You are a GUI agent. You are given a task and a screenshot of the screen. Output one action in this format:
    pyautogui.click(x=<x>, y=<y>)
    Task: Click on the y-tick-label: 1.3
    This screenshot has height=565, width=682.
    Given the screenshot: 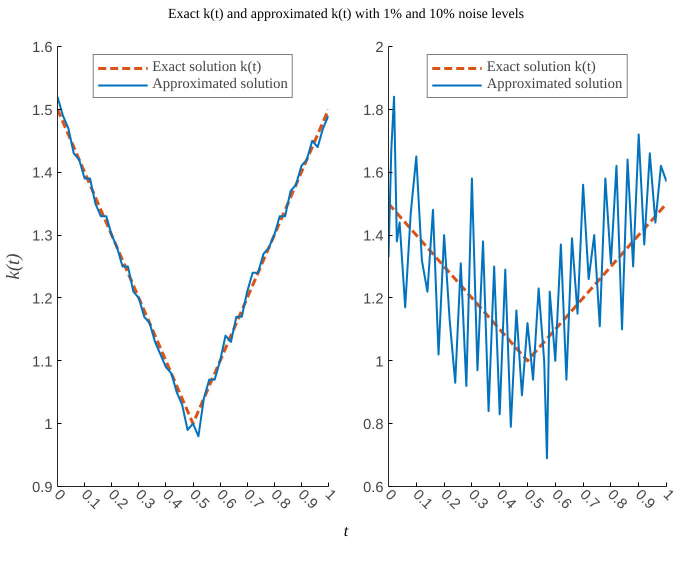 What is the action you would take?
    pyautogui.click(x=42, y=236)
    